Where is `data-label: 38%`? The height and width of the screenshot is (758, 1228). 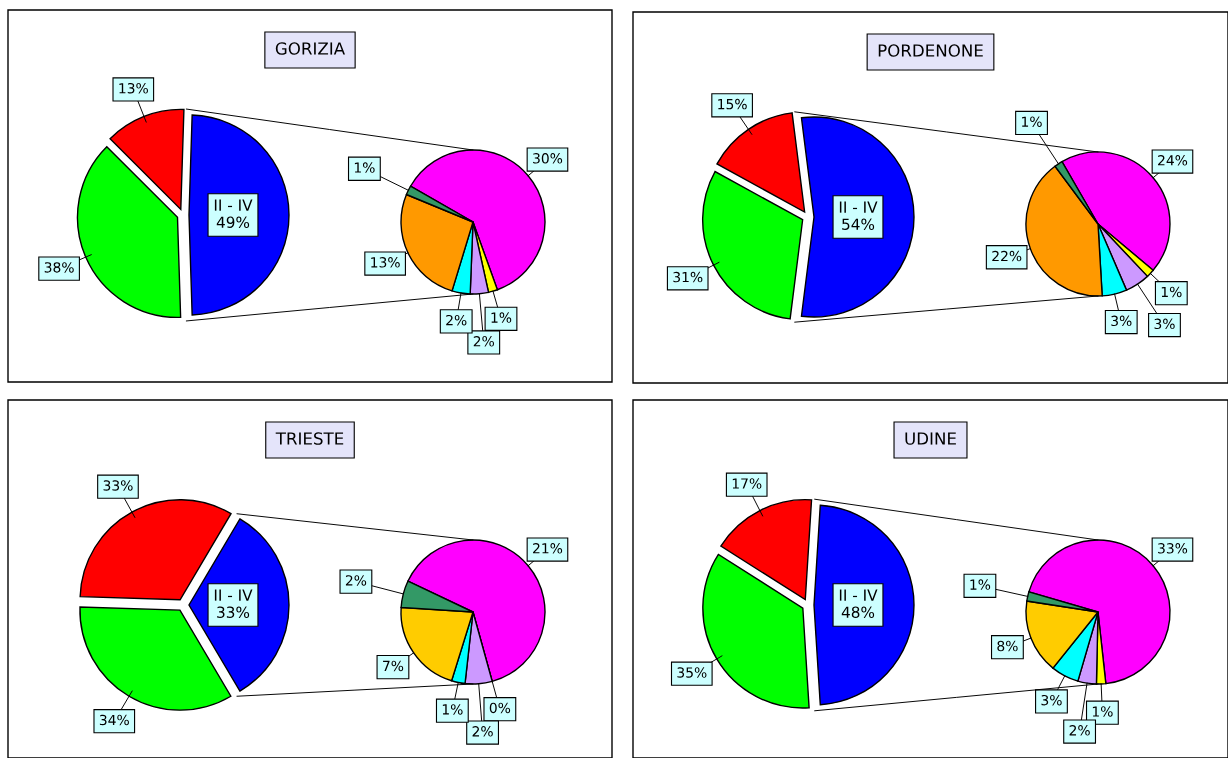
data-label: 38% is located at coordinates (59, 267).